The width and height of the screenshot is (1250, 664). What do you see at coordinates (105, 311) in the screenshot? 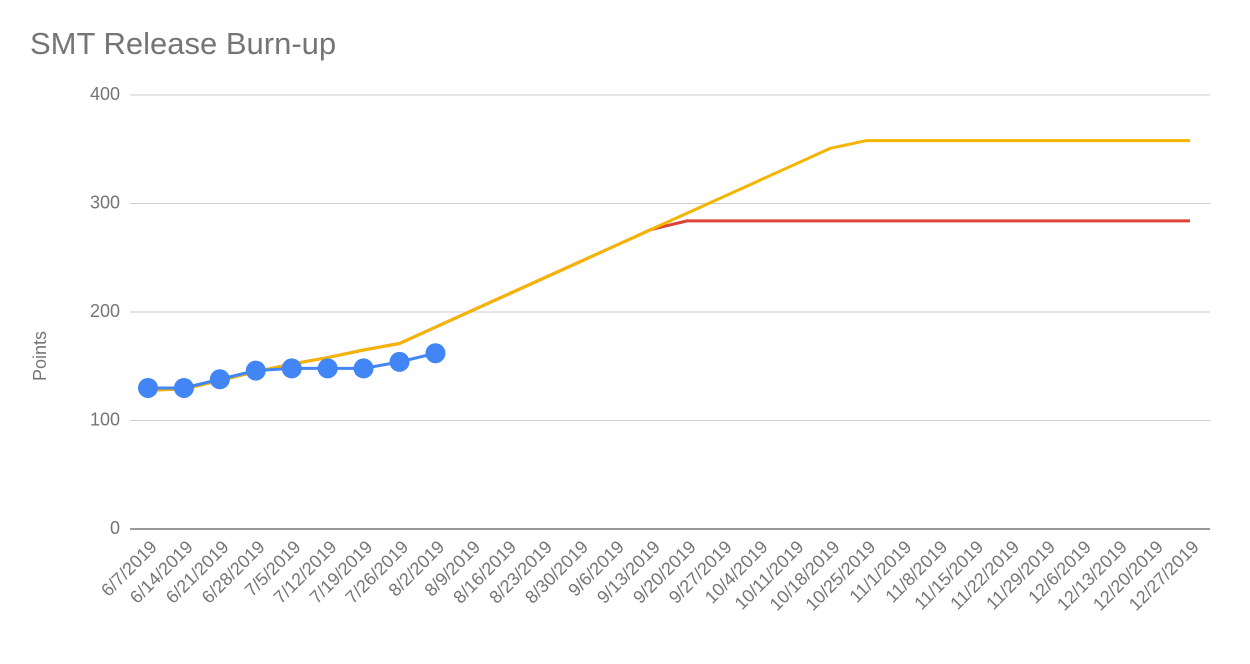
I see `y-tick-label: 200` at bounding box center [105, 311].